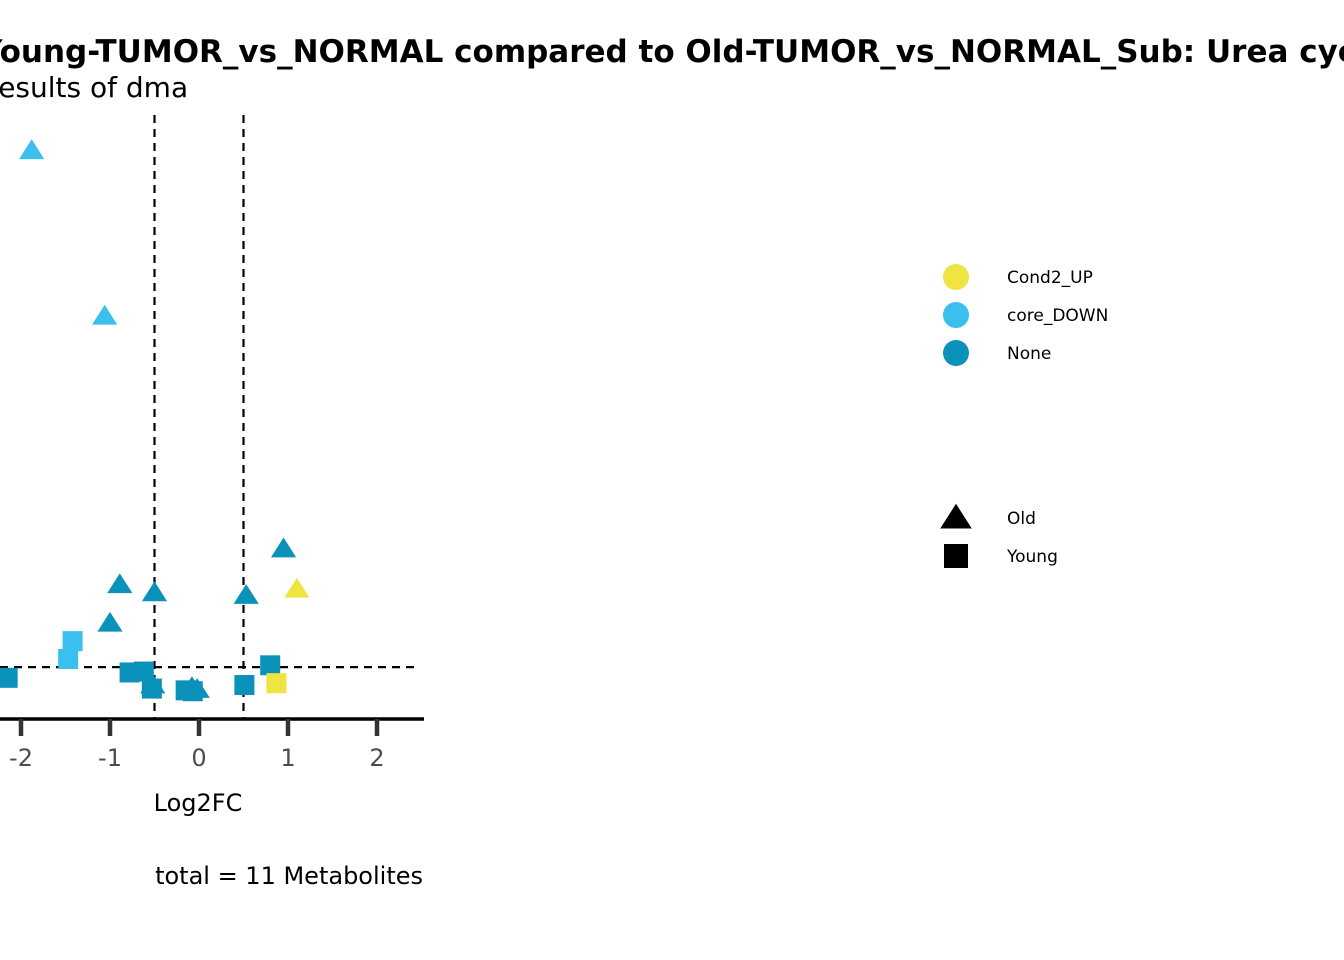 Image resolution: width=1344 pixels, height=960 pixels. Describe the element at coordinates (1032, 557) in the screenshot. I see `legend-shape-label: Young` at that location.